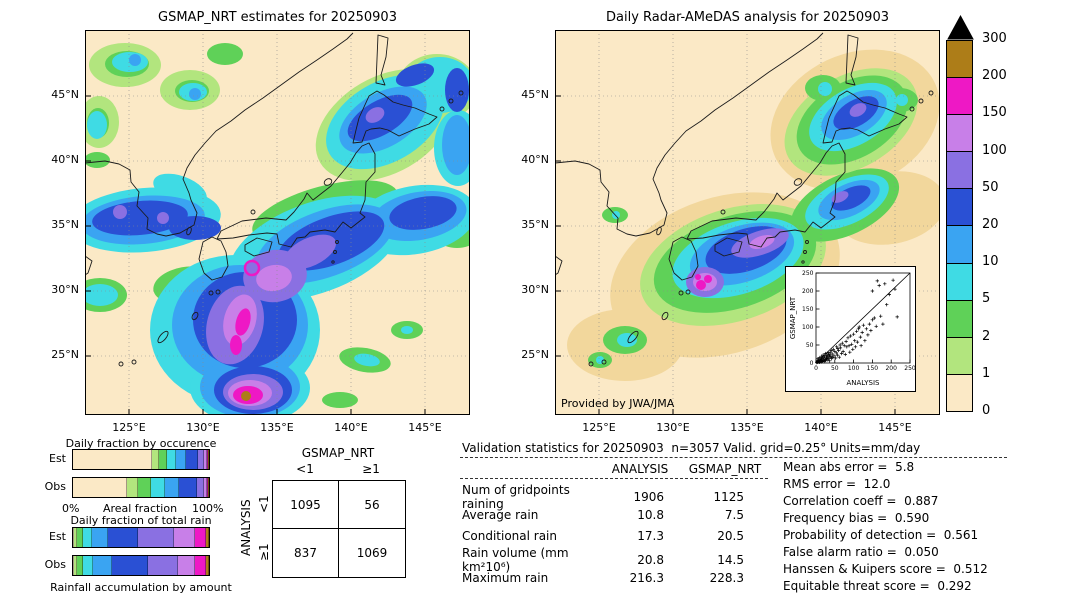  I want to click on inset-ytick-label: 50, so click(810, 345).